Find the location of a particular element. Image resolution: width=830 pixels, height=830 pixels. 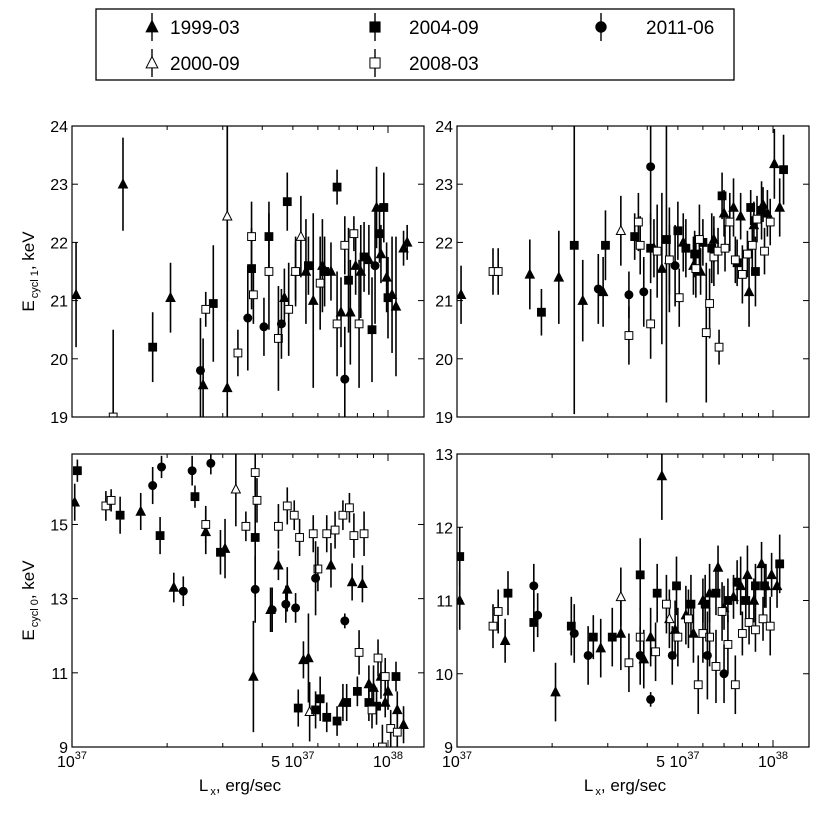

y-tick-label: 12 is located at coordinates (444, 528).